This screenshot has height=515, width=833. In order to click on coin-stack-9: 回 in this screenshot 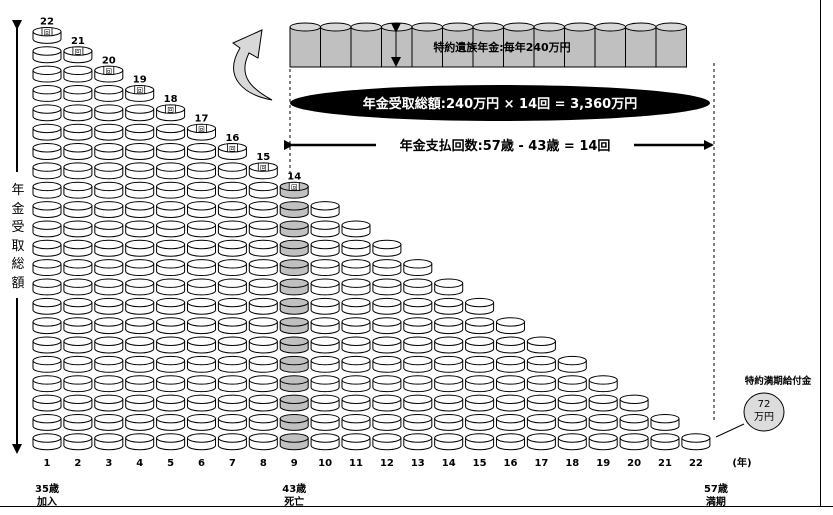, I will do `click(294, 316)`.